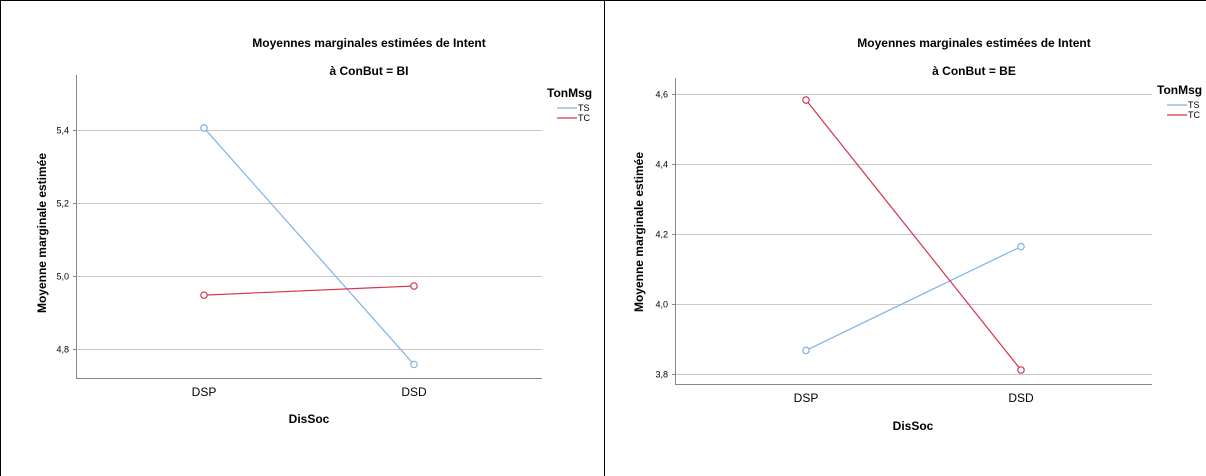 This screenshot has width=1206, height=476. I want to click on y-tick-label: 5,2, so click(62, 204).